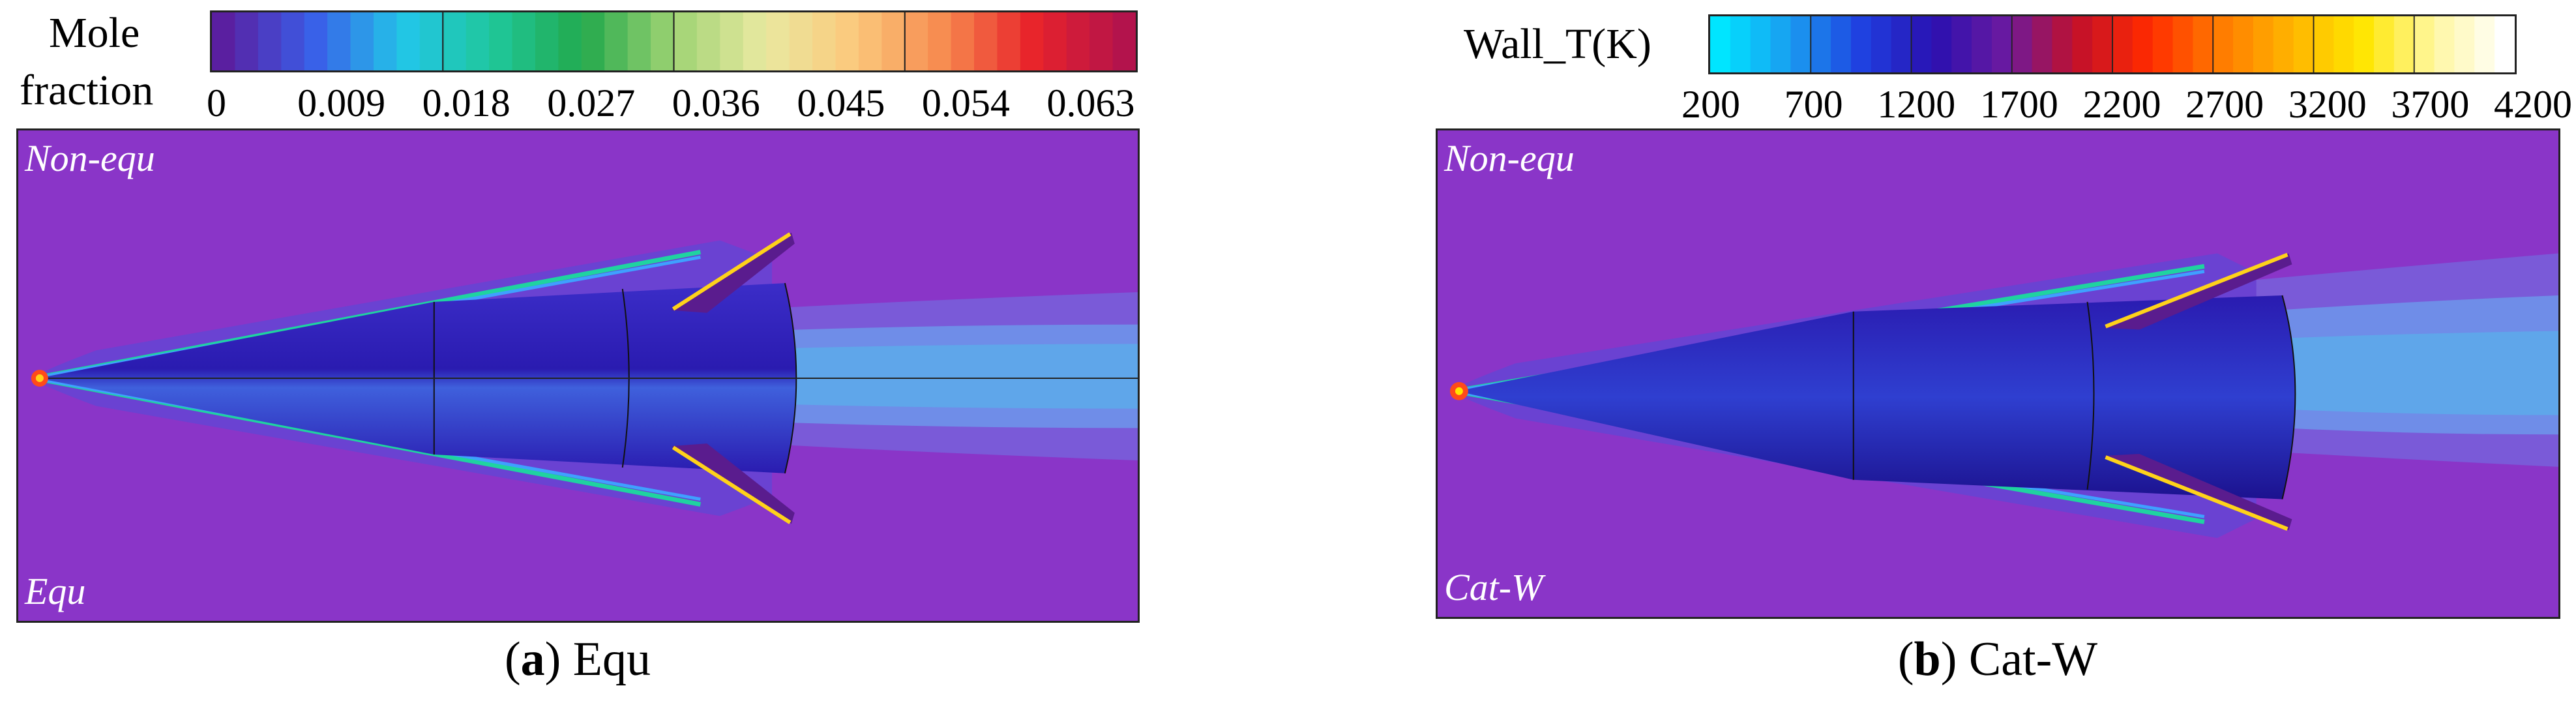 Image resolution: width=2576 pixels, height=703 pixels. I want to click on colorbar-a-tick-label: 0.036, so click(716, 104).